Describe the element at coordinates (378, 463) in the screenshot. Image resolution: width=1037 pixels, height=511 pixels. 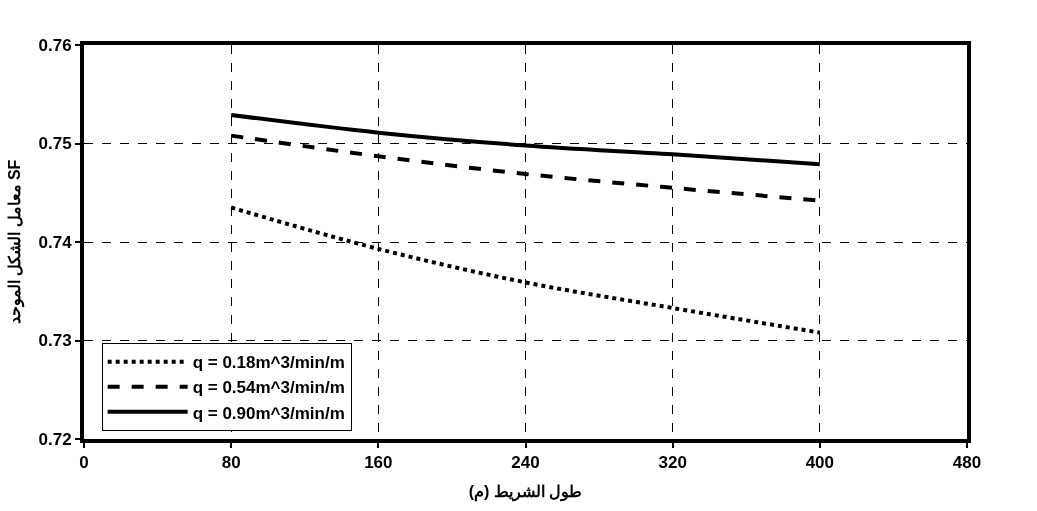
I see `x-tick-label: 160` at that location.